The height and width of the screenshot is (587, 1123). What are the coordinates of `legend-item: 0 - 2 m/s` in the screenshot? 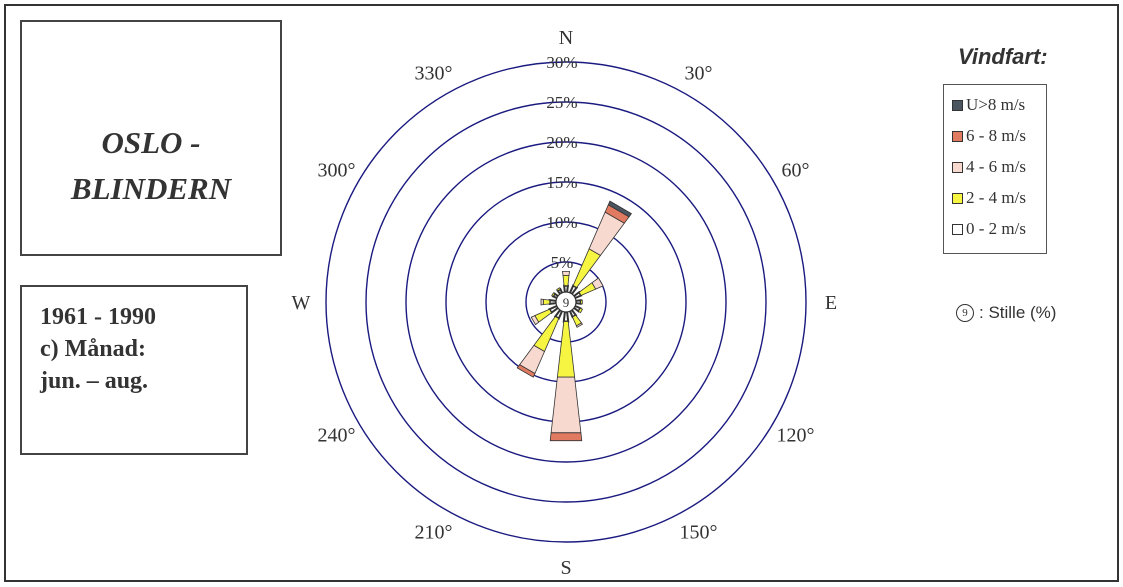 It's located at (989, 229).